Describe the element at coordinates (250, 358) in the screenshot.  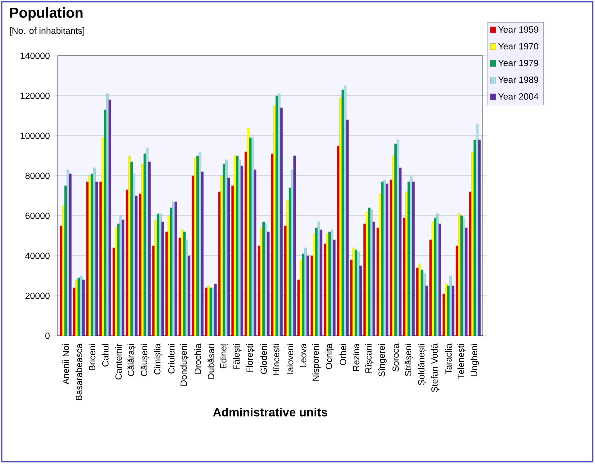
I see `x-tick-label: Florești` at that location.